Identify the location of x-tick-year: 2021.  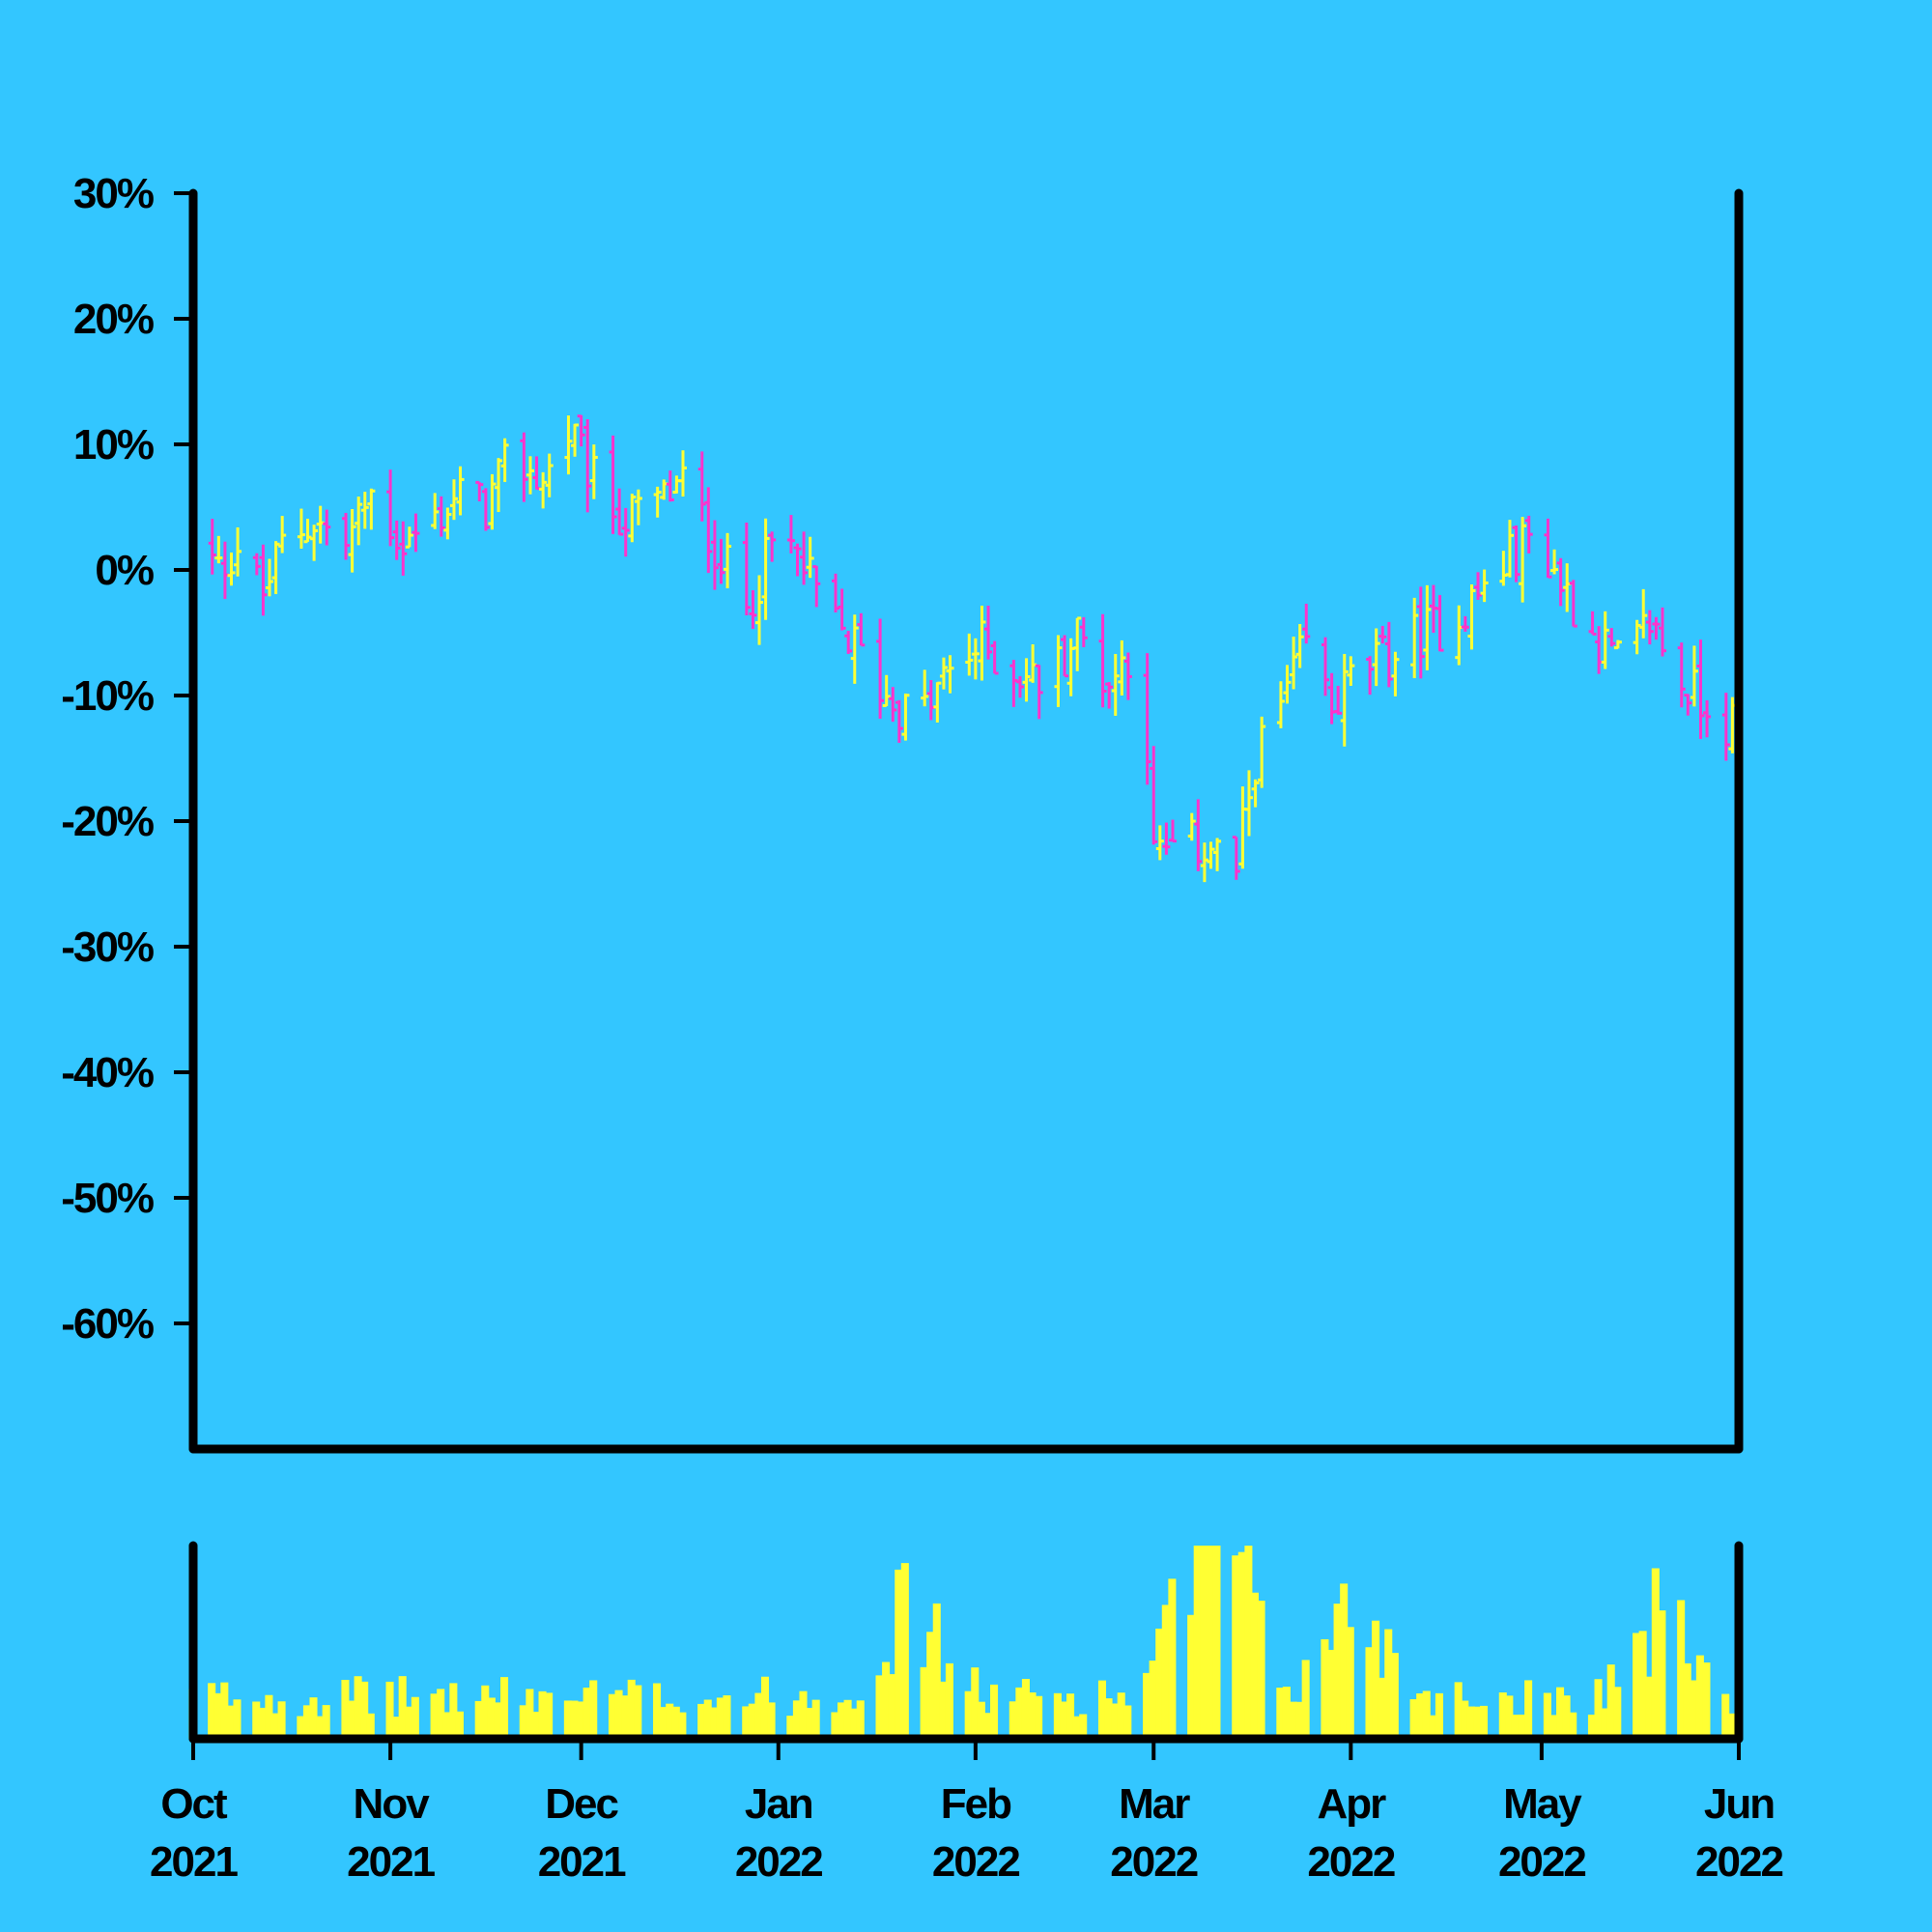
(582, 1862).